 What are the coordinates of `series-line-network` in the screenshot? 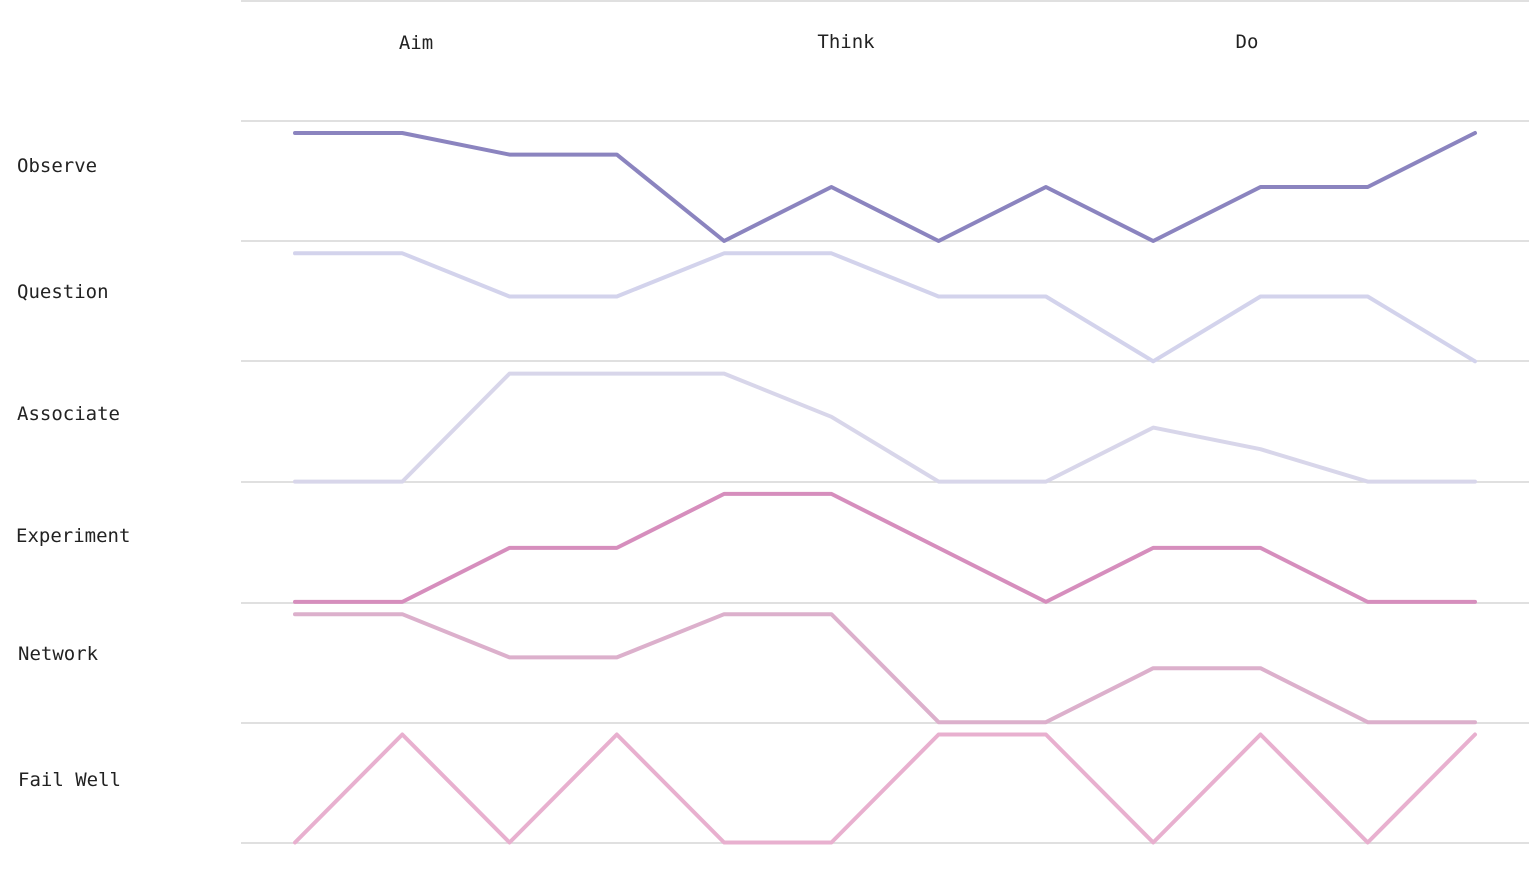 It's located at (885, 668).